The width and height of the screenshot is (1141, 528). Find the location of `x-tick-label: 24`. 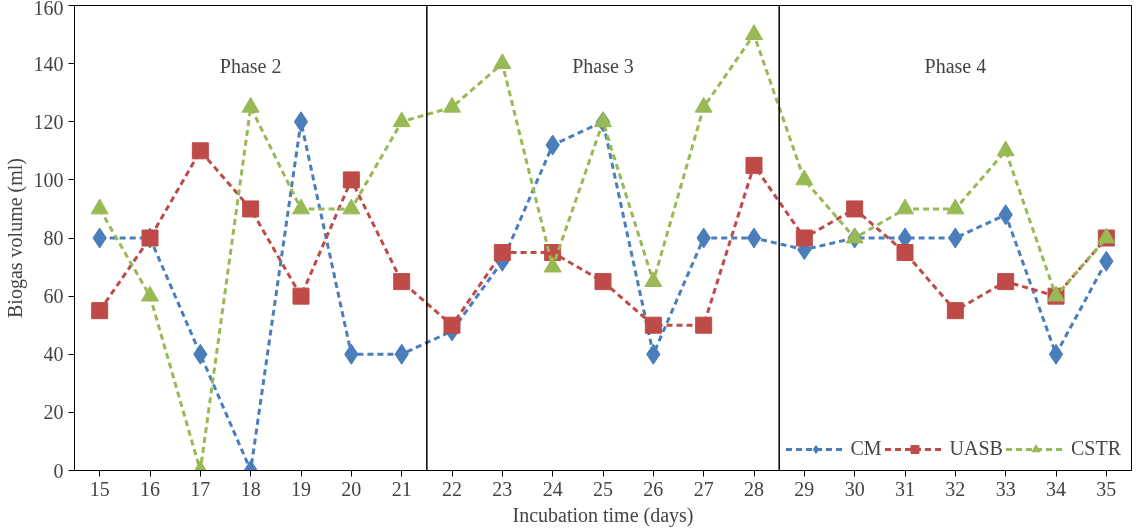

x-tick-label: 24 is located at coordinates (552, 488).